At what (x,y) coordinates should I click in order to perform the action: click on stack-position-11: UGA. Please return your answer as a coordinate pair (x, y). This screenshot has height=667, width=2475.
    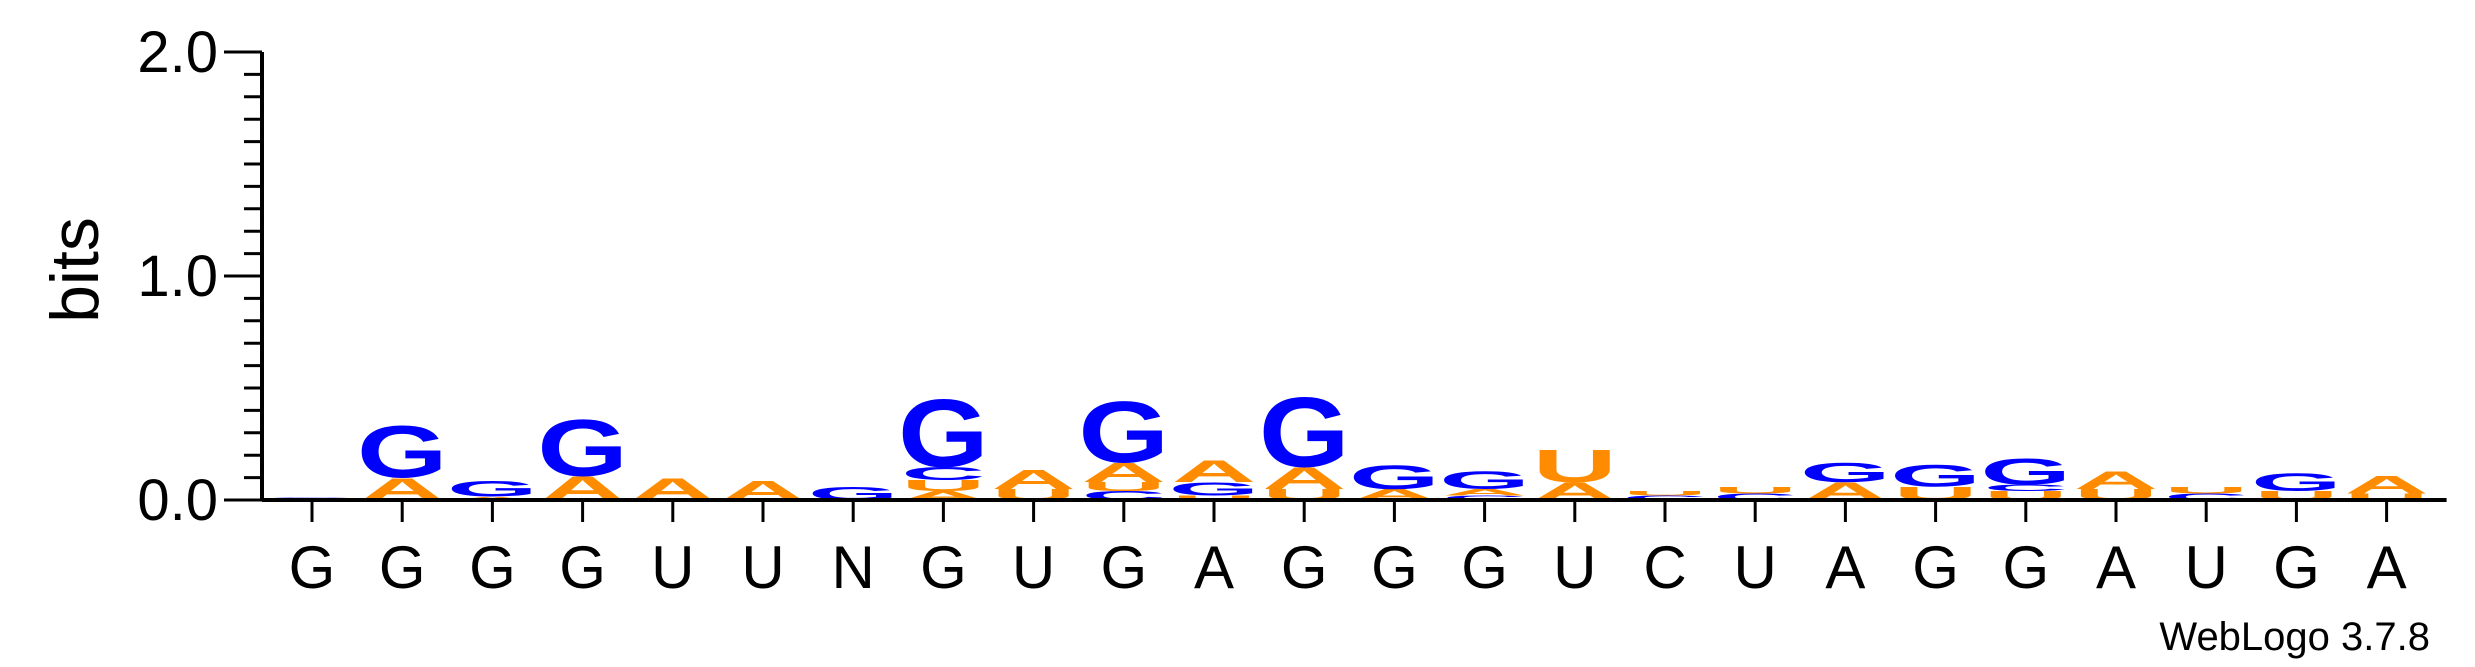
    Looking at the image, I should click on (1214, 477).